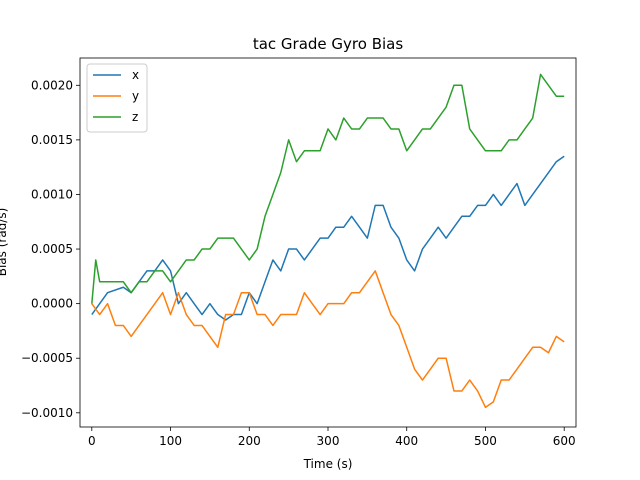 Image resolution: width=640 pixels, height=480 pixels. Describe the element at coordinates (170, 441) in the screenshot. I see `x-tick-label: 100` at that location.